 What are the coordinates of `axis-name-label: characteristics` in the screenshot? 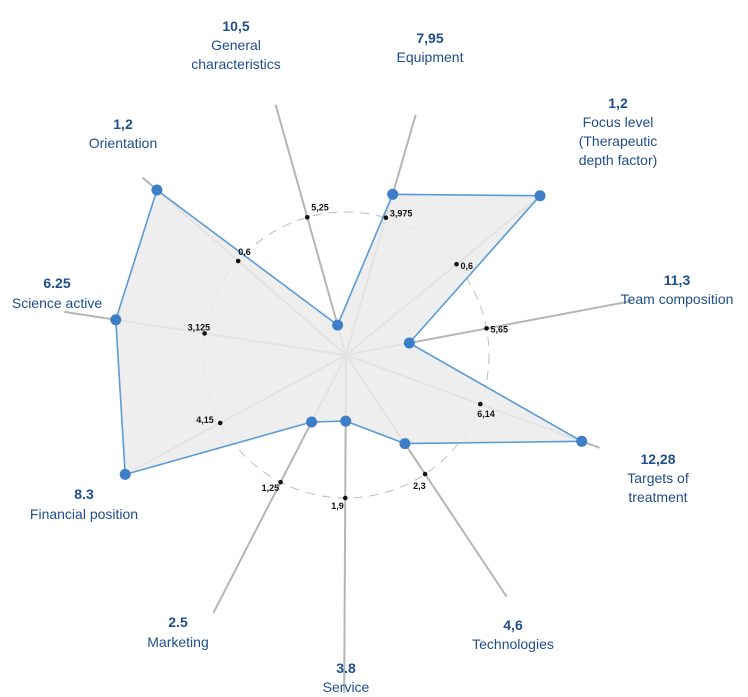 It's located at (235, 64).